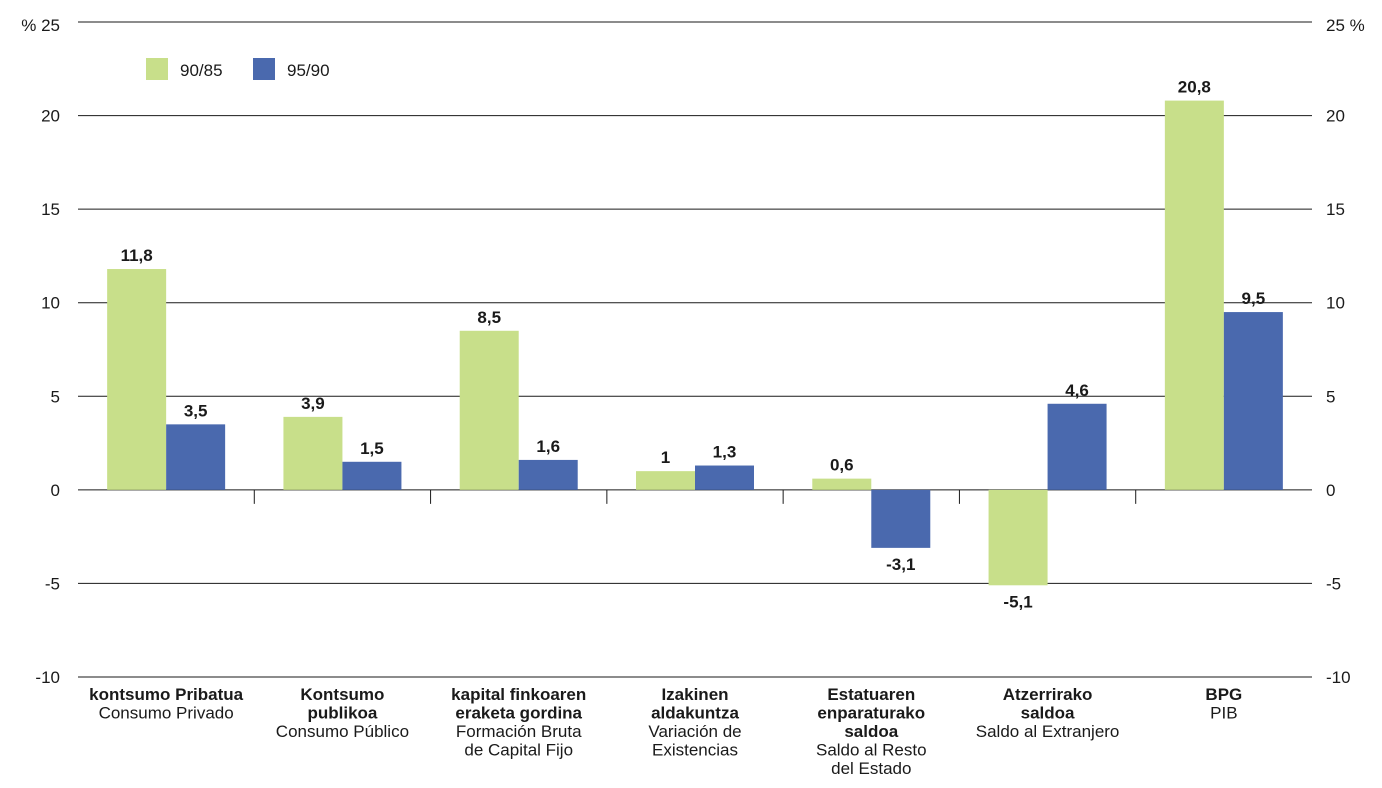 This screenshot has width=1382, height=788. I want to click on category-label-es: Formación Bruta, so click(519, 731).